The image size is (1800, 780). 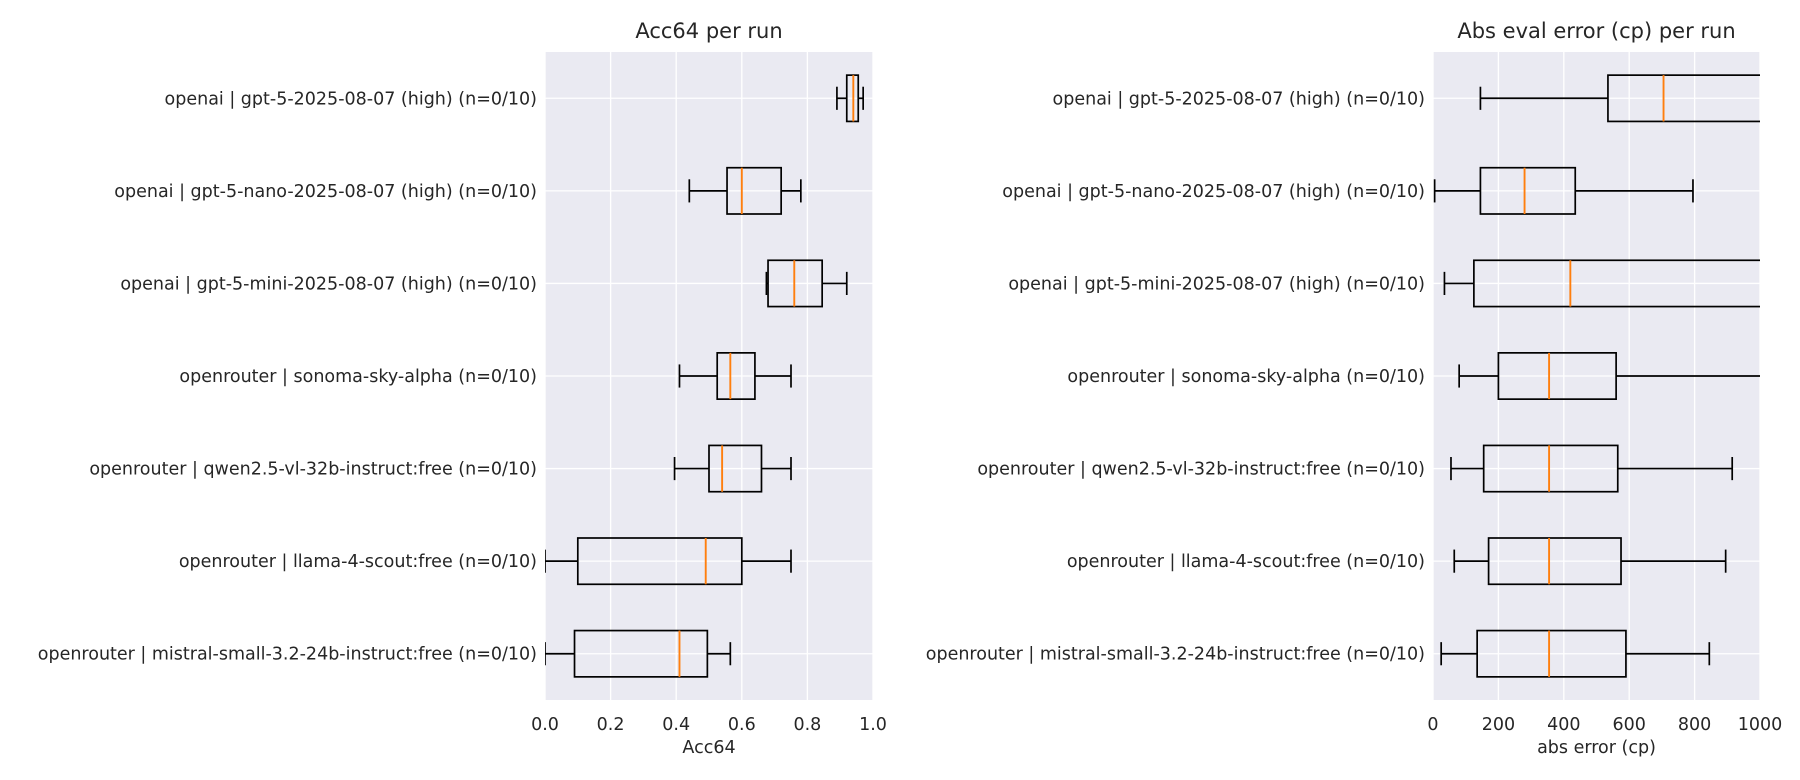 I want to click on x-tick-label: 0.2, so click(x=611, y=725).